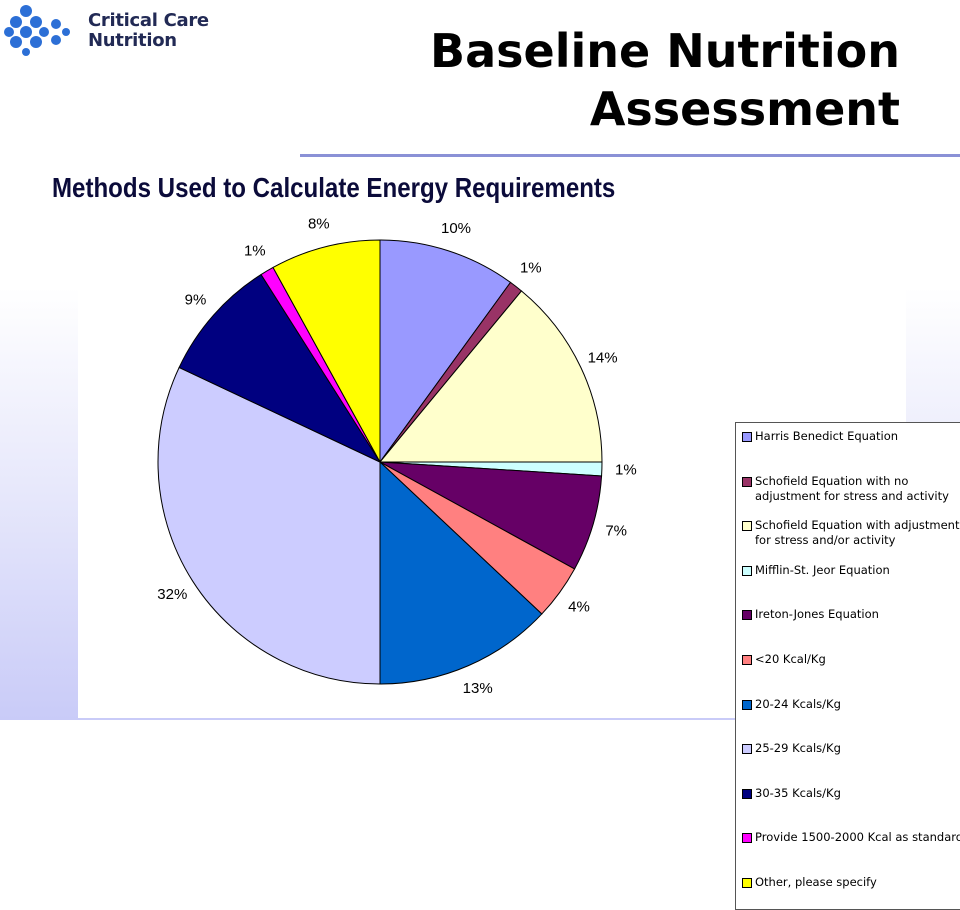  Describe the element at coordinates (816, 882) in the screenshot. I see `legend-label: Other, please specify` at that location.